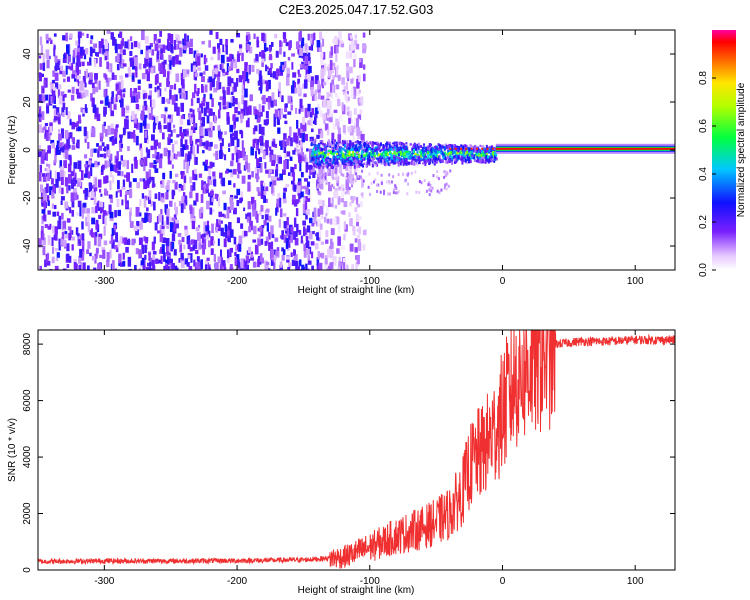 This screenshot has height=600, width=750. Describe the element at coordinates (503, 281) in the screenshot. I see `x-tick-label: 0` at that location.